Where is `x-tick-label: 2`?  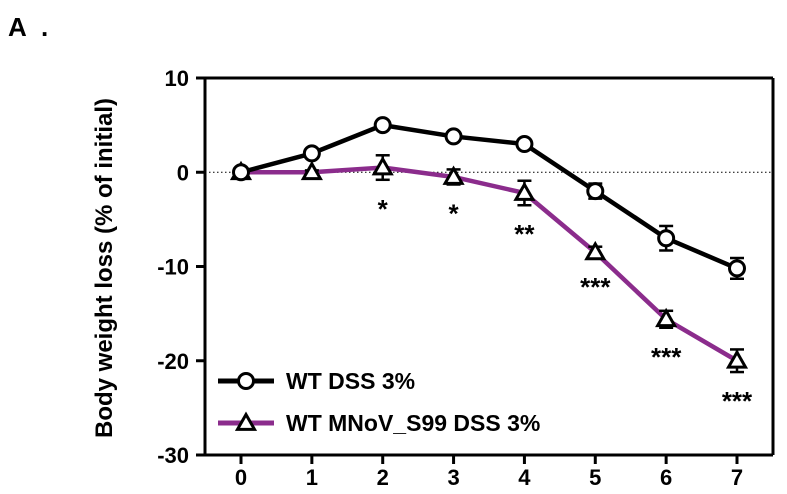 x-tick-label: 2 is located at coordinates (383, 477).